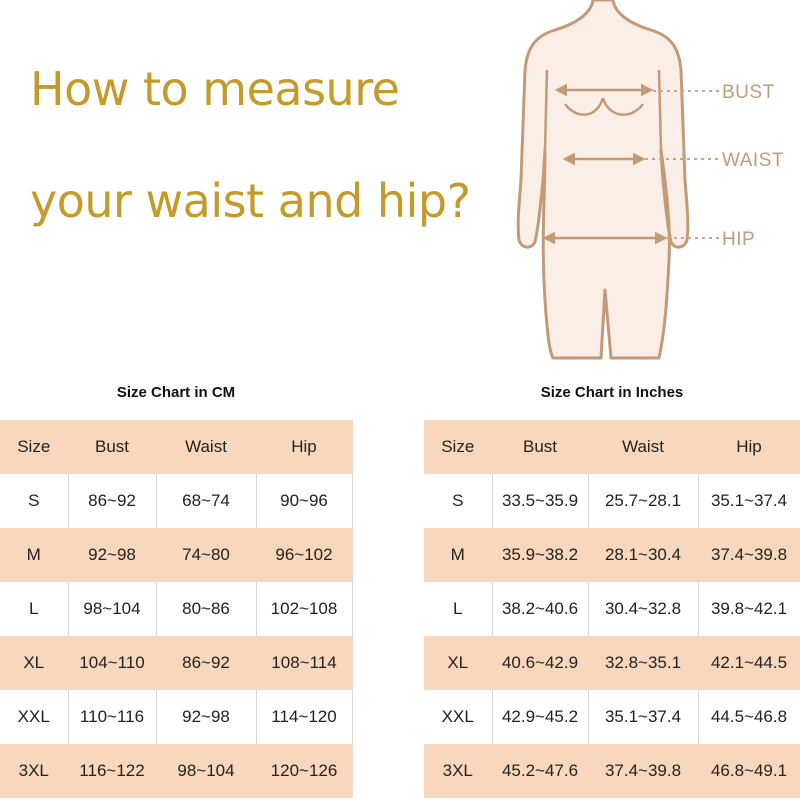 This screenshot has width=800, height=800. What do you see at coordinates (748, 92) in the screenshot?
I see `bust-label: BUST` at bounding box center [748, 92].